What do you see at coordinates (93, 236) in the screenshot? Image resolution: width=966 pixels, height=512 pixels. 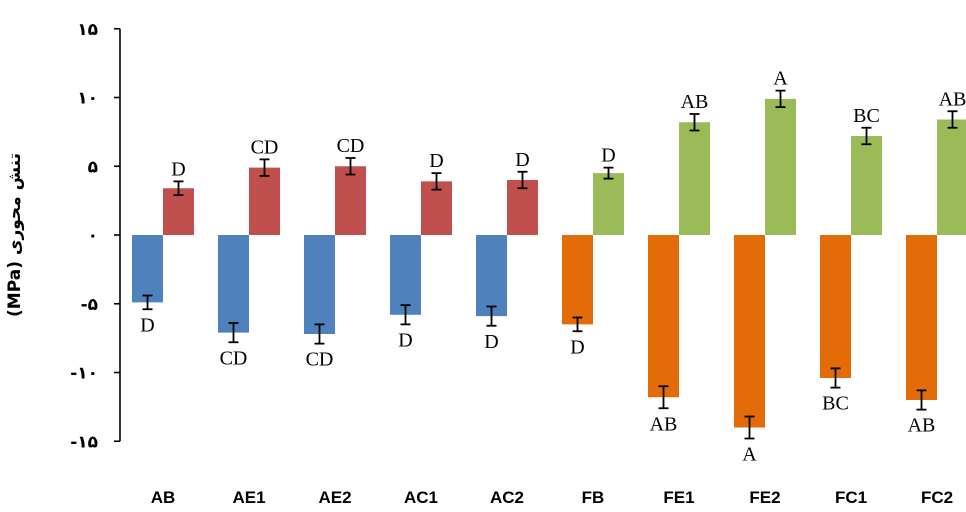 I see `y-tick-label: ۰` at bounding box center [93, 236].